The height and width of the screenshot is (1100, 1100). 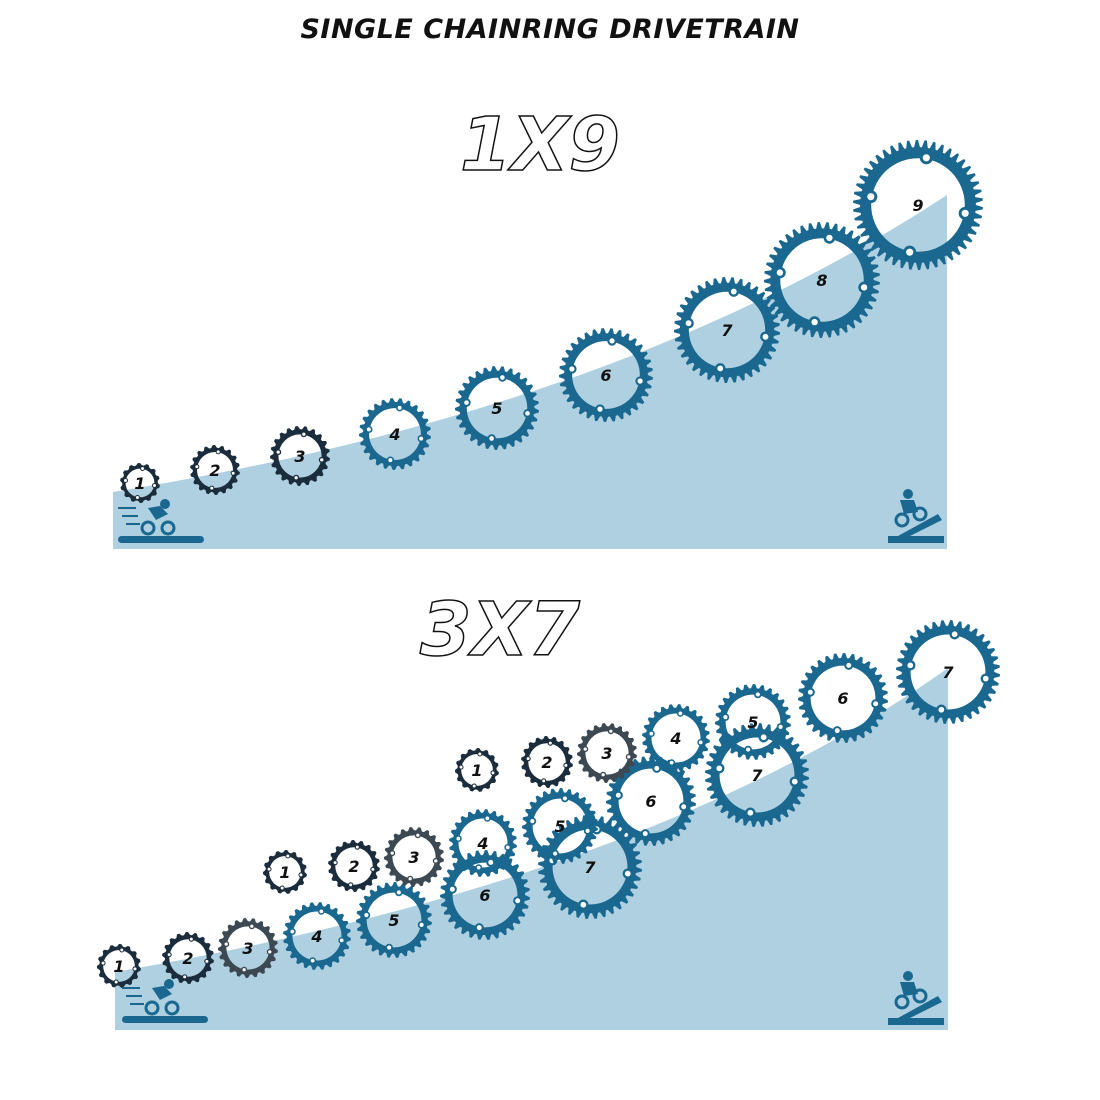 I want to click on chainring-gear: 6, so click(x=651, y=801).